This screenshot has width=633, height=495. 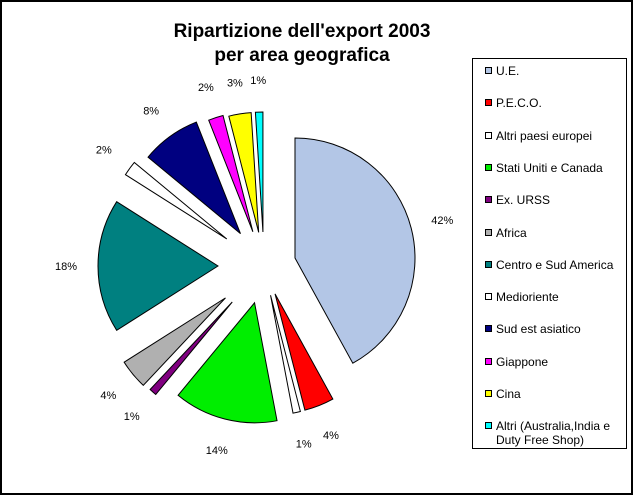 I want to click on legend-item-medioriente: Medioriente, so click(x=555, y=297).